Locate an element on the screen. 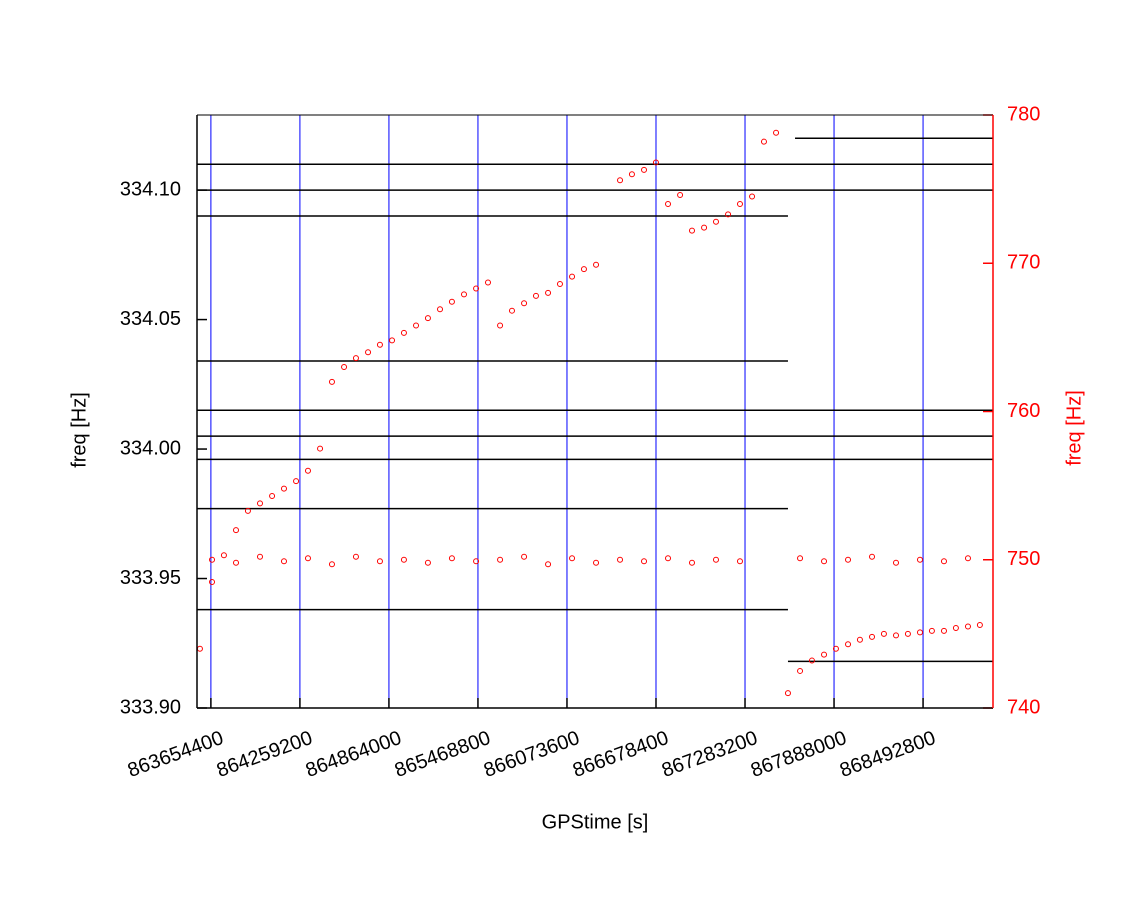 Image resolution: width=1147 pixels, height=898 pixels. y2-tick-label: 740 is located at coordinates (1023, 707).